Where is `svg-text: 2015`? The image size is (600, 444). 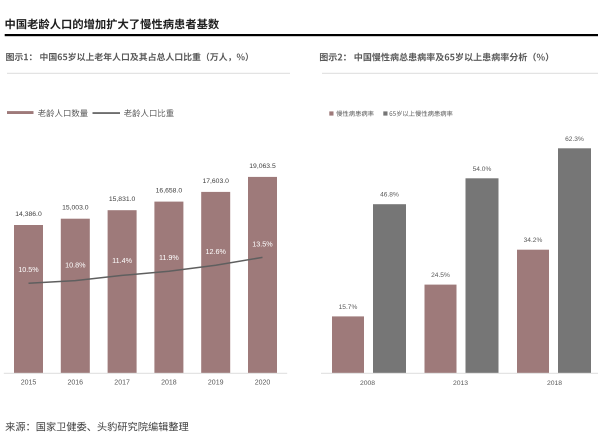
svg-text: 2015 is located at coordinates (29, 382).